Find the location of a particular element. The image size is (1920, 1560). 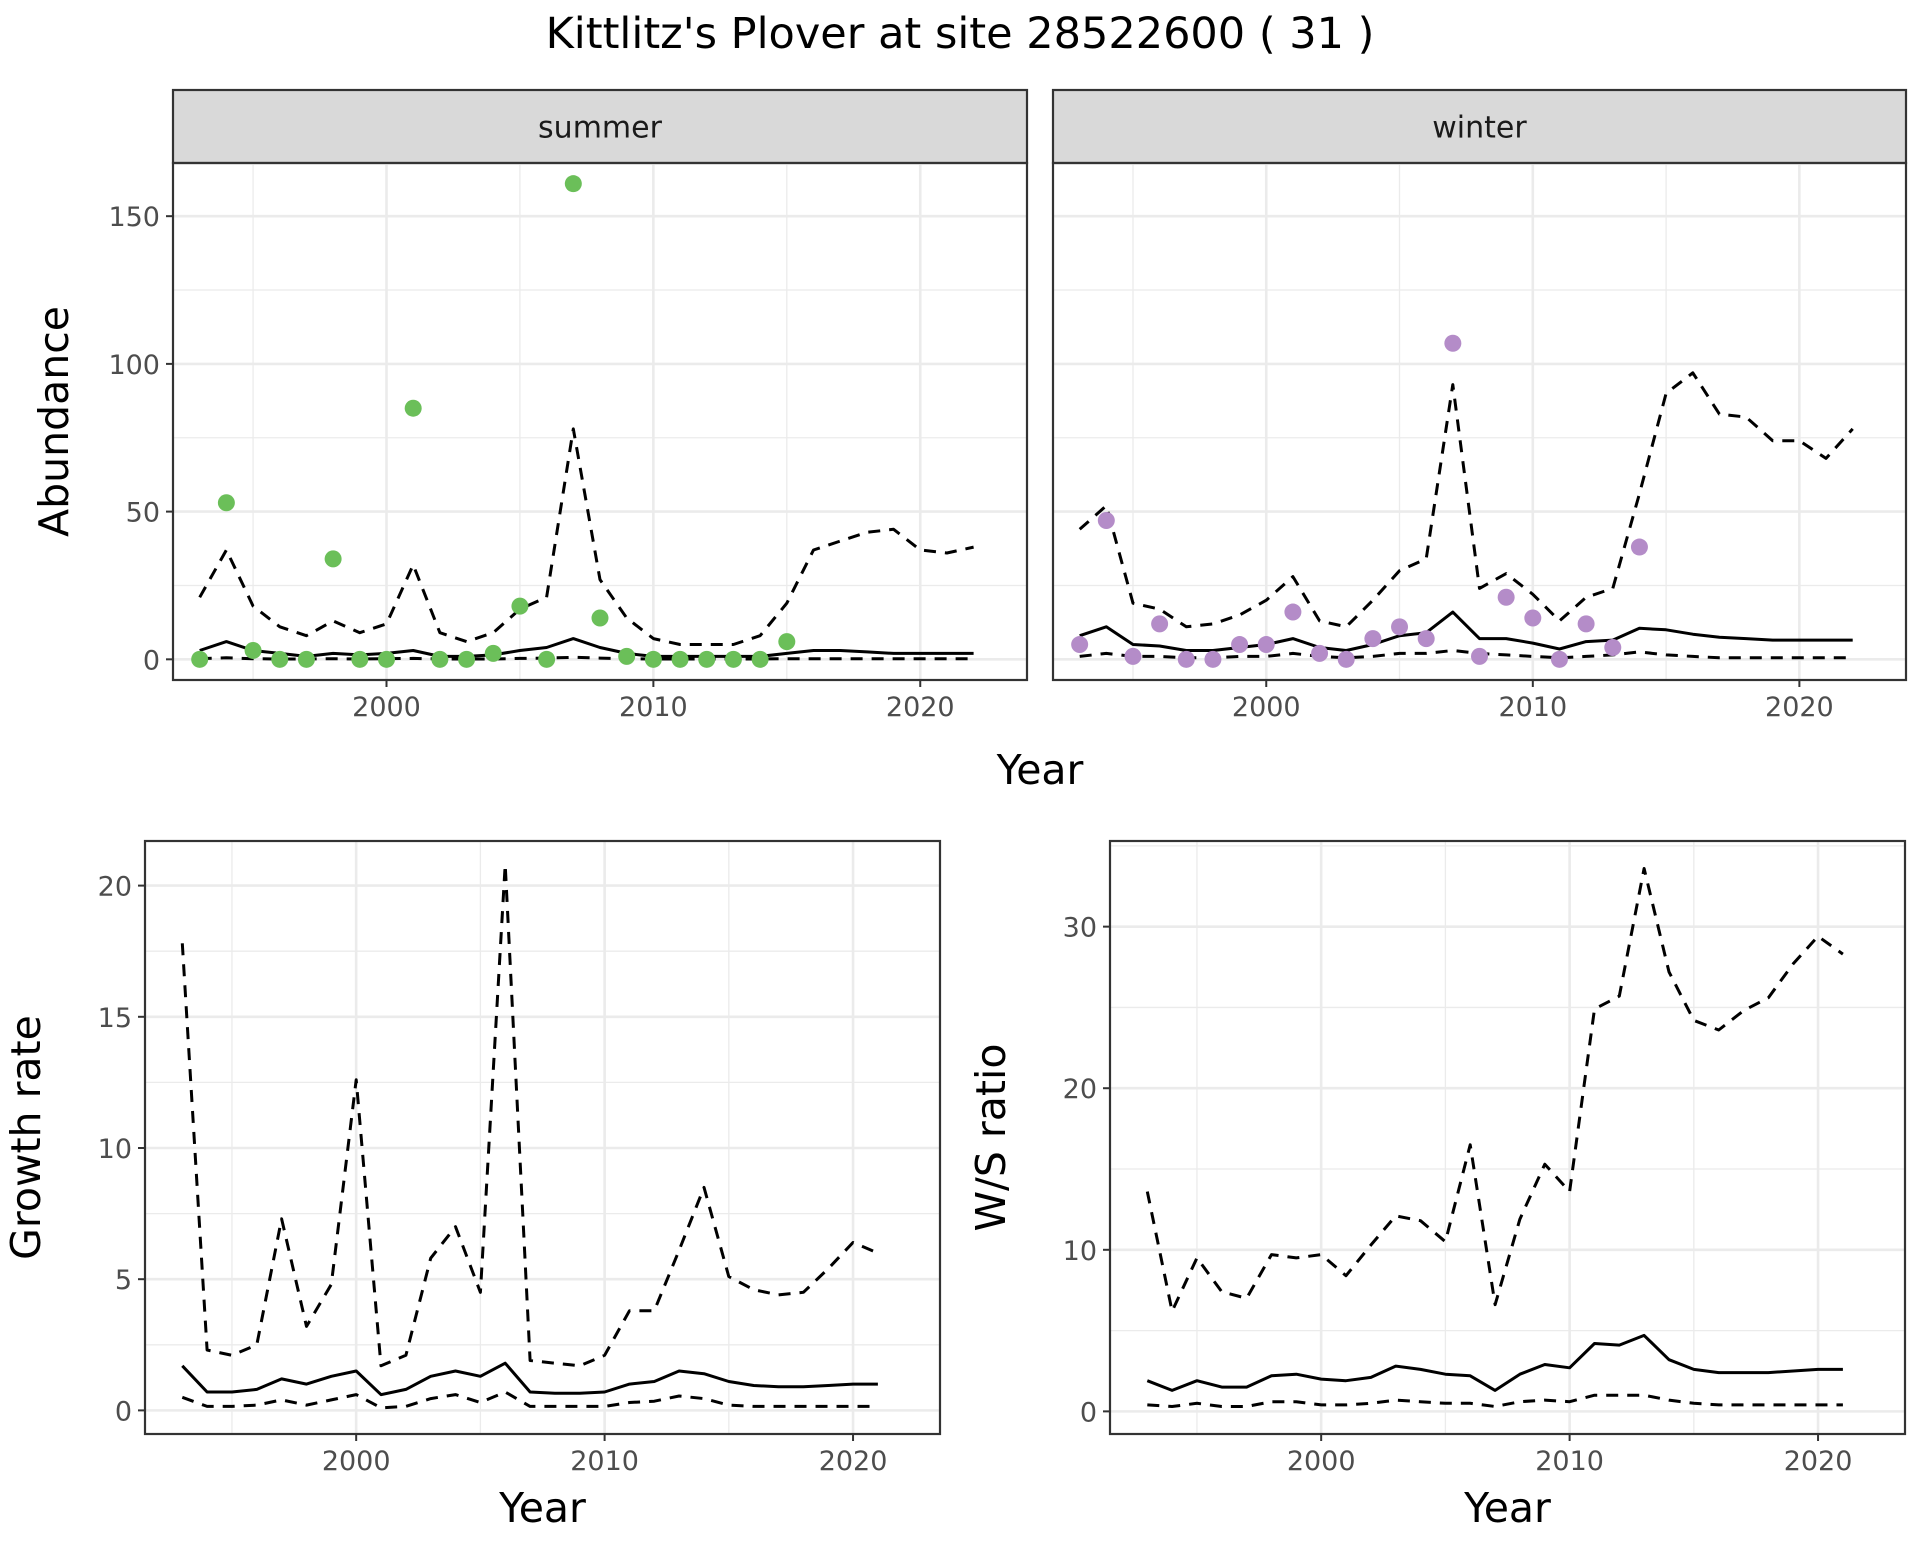

y-tick-label: 150 is located at coordinates (134, 217).